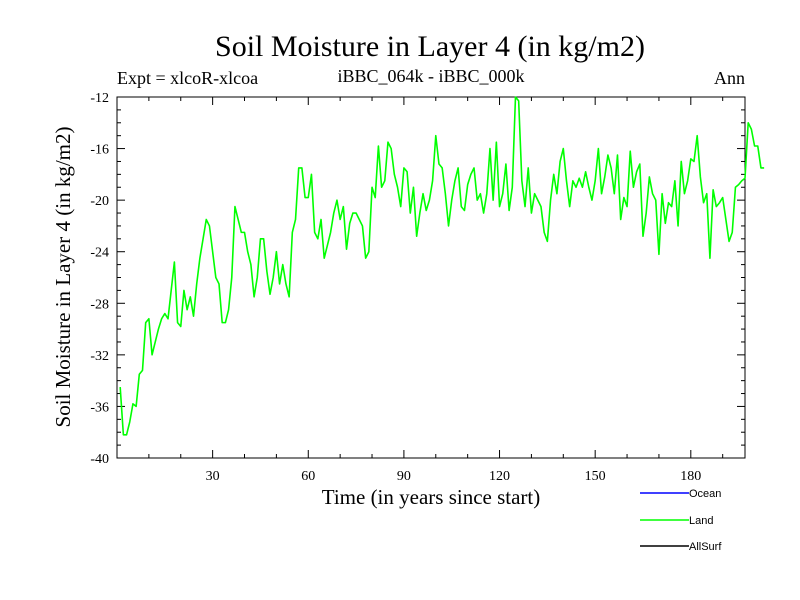 The height and width of the screenshot is (600, 800). What do you see at coordinates (99, 459) in the screenshot?
I see `y-tick-label: -40` at bounding box center [99, 459].